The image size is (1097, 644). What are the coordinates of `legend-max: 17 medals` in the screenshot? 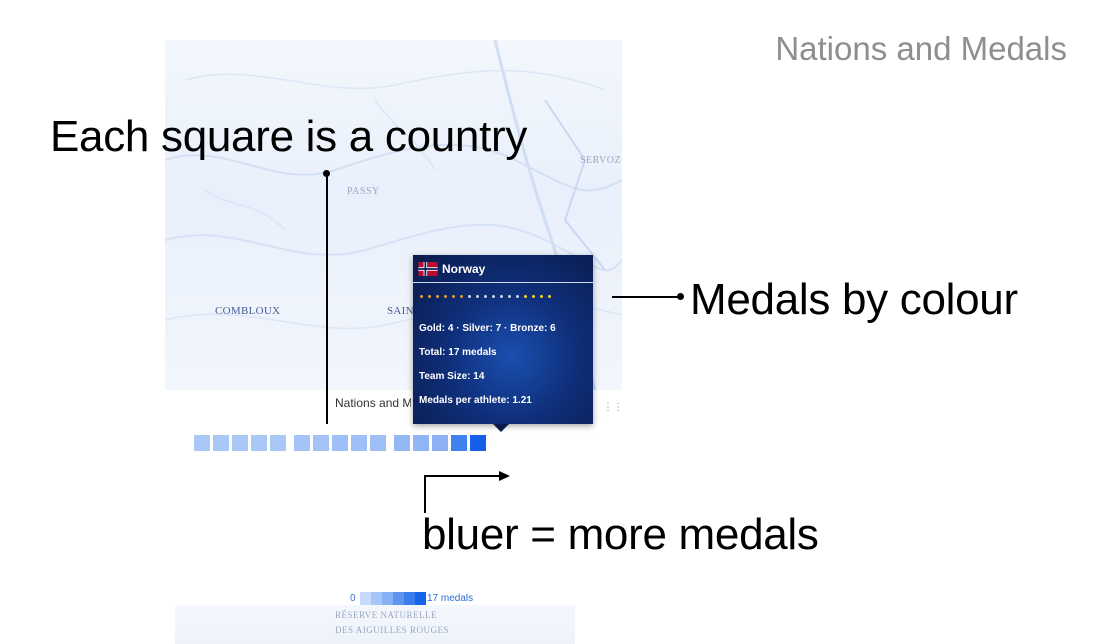 It's located at (450, 598).